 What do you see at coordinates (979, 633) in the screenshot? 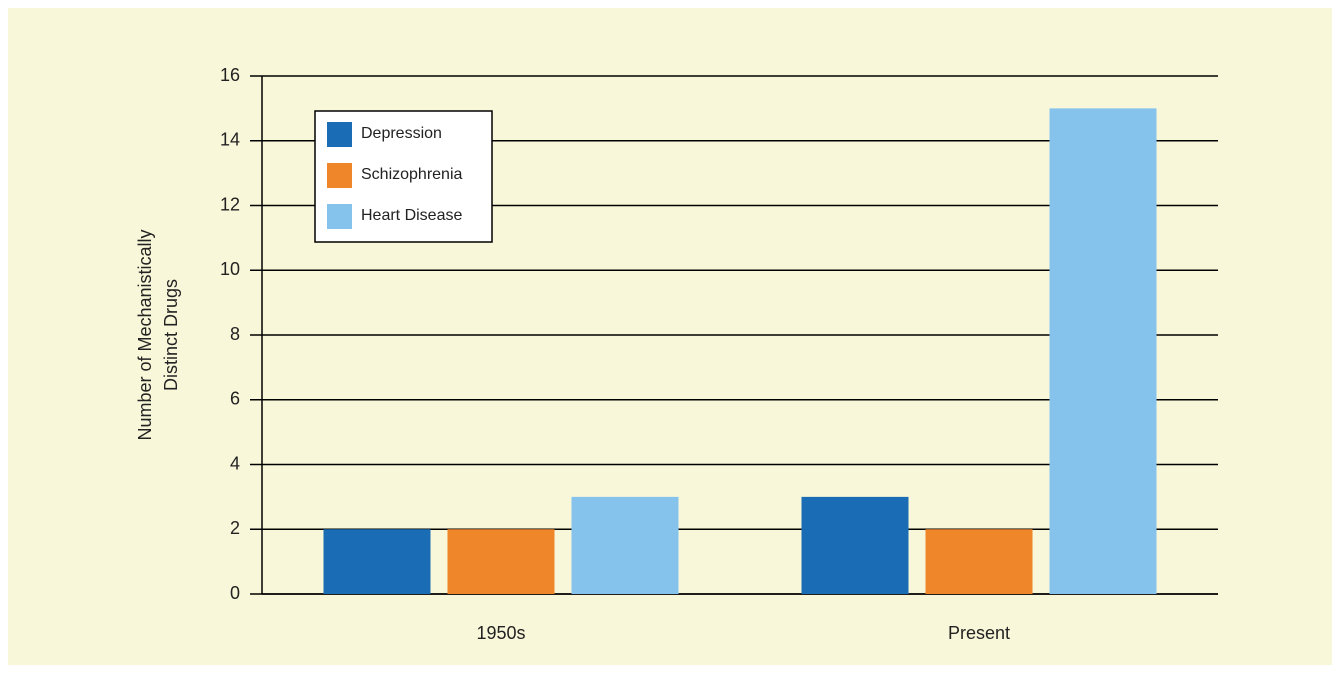
I see `x-tick-label: Present` at bounding box center [979, 633].